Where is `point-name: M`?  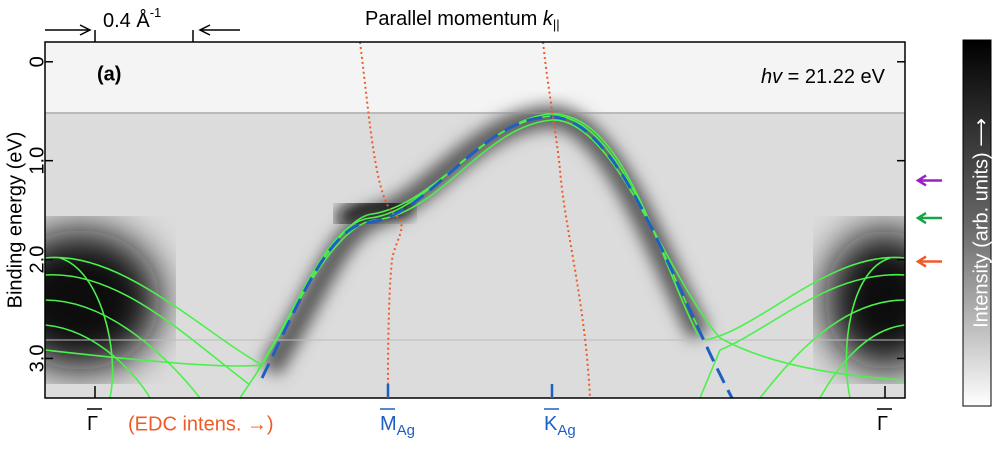
point-name: M is located at coordinates (388, 424).